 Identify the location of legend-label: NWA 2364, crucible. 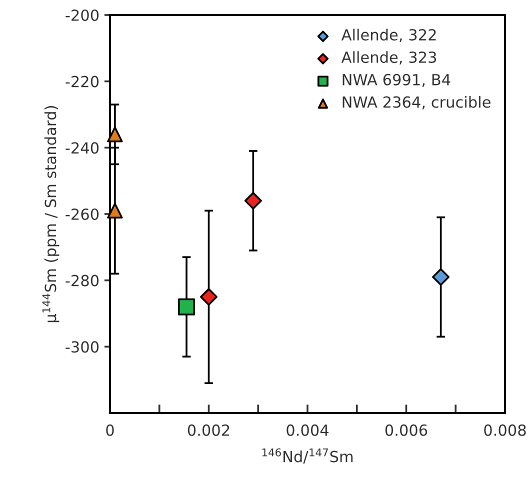
(416, 103).